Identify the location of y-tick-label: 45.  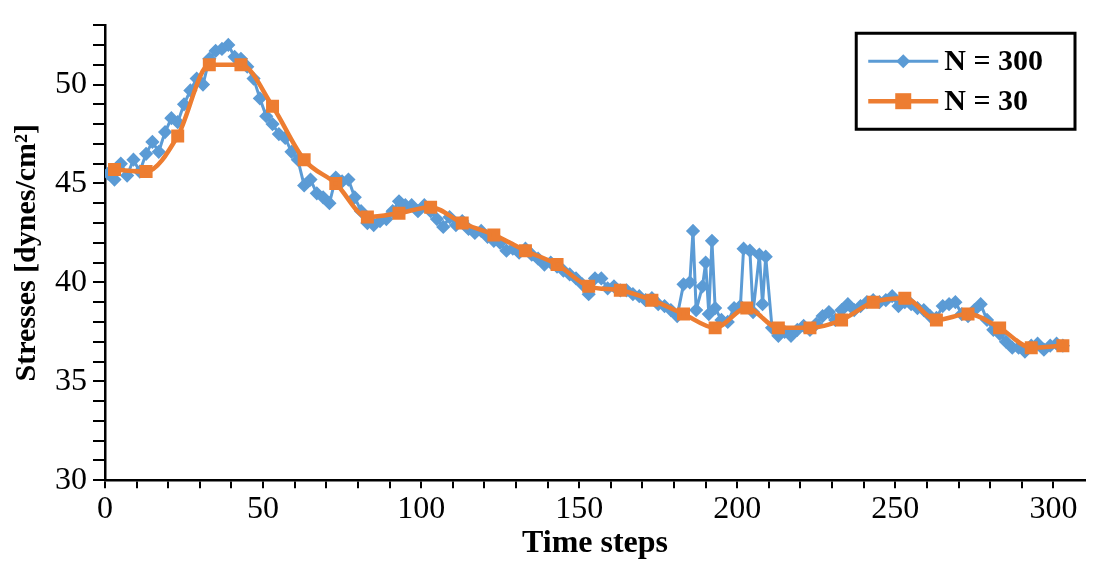
(71, 180).